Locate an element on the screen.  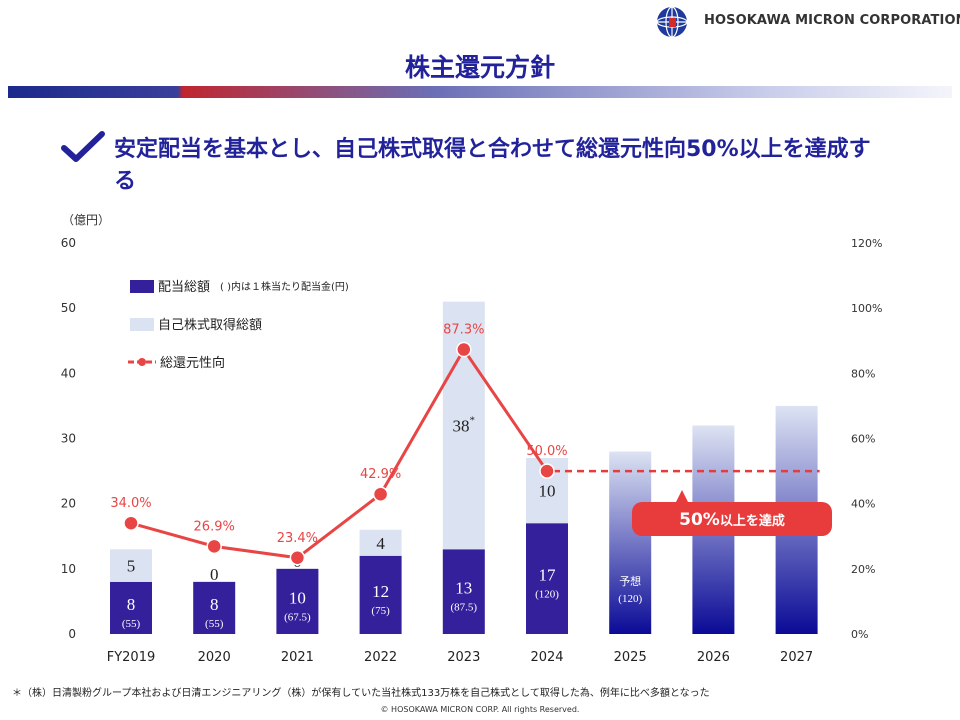
chart-legend: 配当総額 ( )内は１株当たり配当金(円) 自己株式取得総額 総還元性向 is located at coordinates (238, 325).